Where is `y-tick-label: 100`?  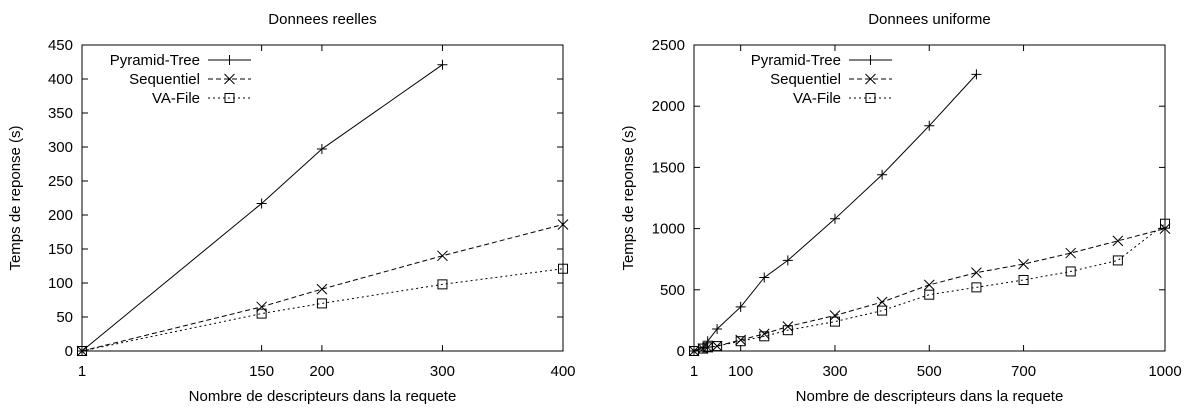 y-tick-label: 100 is located at coordinates (60, 283).